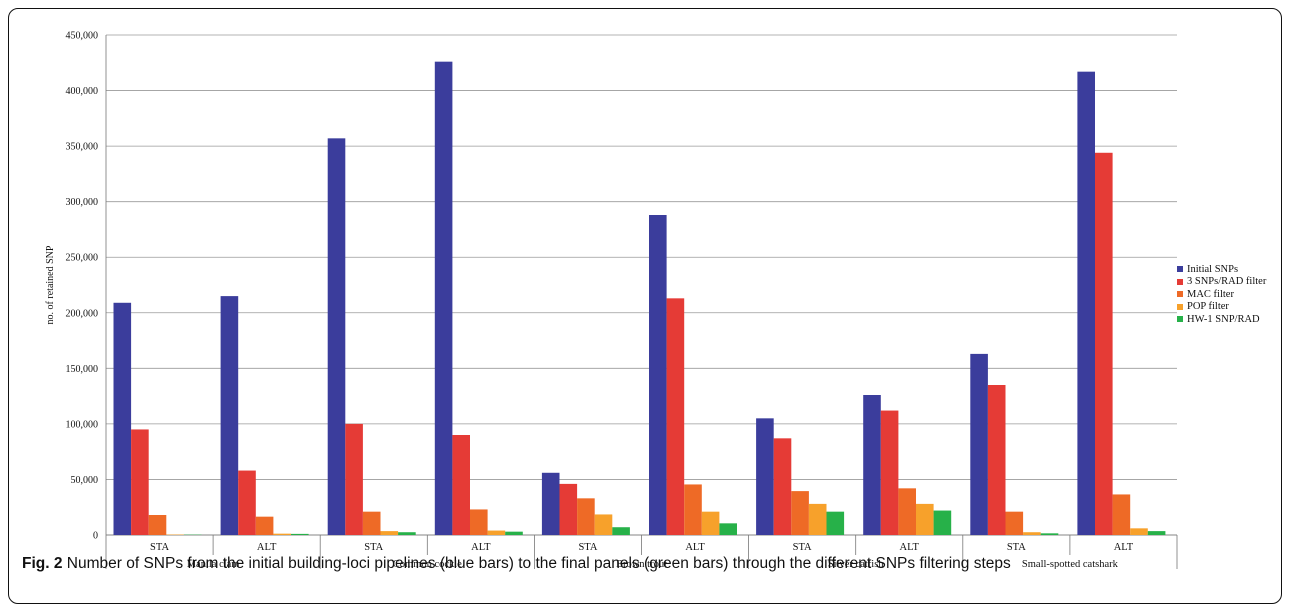 The height and width of the screenshot is (611, 1292). What do you see at coordinates (50, 284) in the screenshot?
I see `y-axis-label: no. of retained SNP` at bounding box center [50, 284].